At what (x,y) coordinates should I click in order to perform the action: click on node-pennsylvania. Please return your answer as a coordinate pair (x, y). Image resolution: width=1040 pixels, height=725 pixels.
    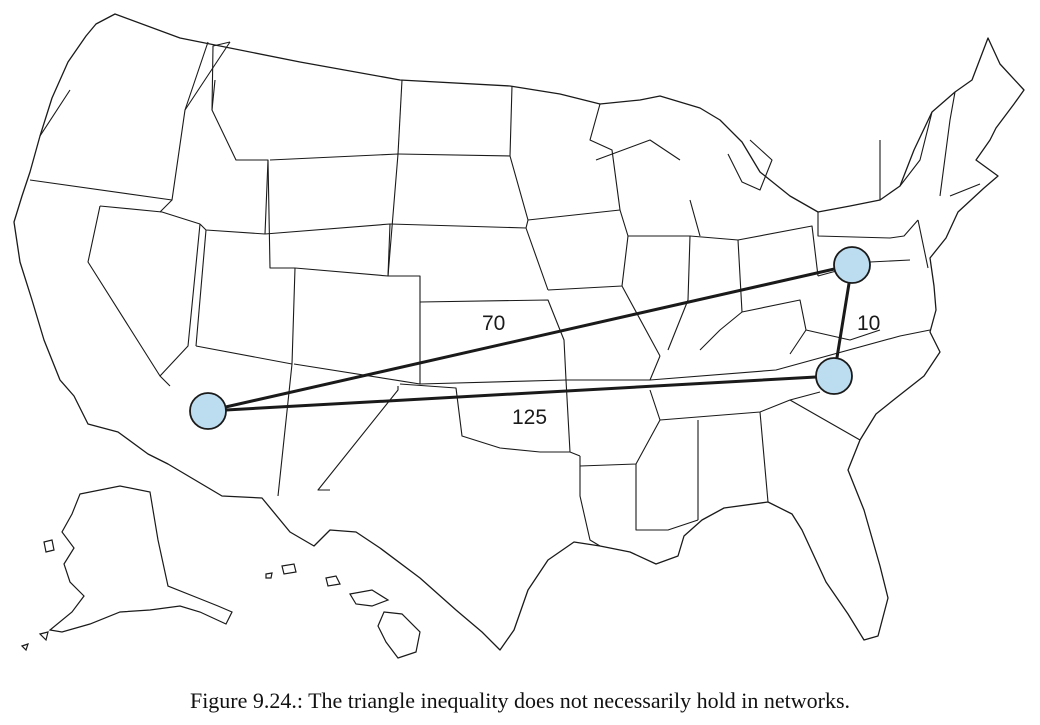
    Looking at the image, I should click on (852, 265).